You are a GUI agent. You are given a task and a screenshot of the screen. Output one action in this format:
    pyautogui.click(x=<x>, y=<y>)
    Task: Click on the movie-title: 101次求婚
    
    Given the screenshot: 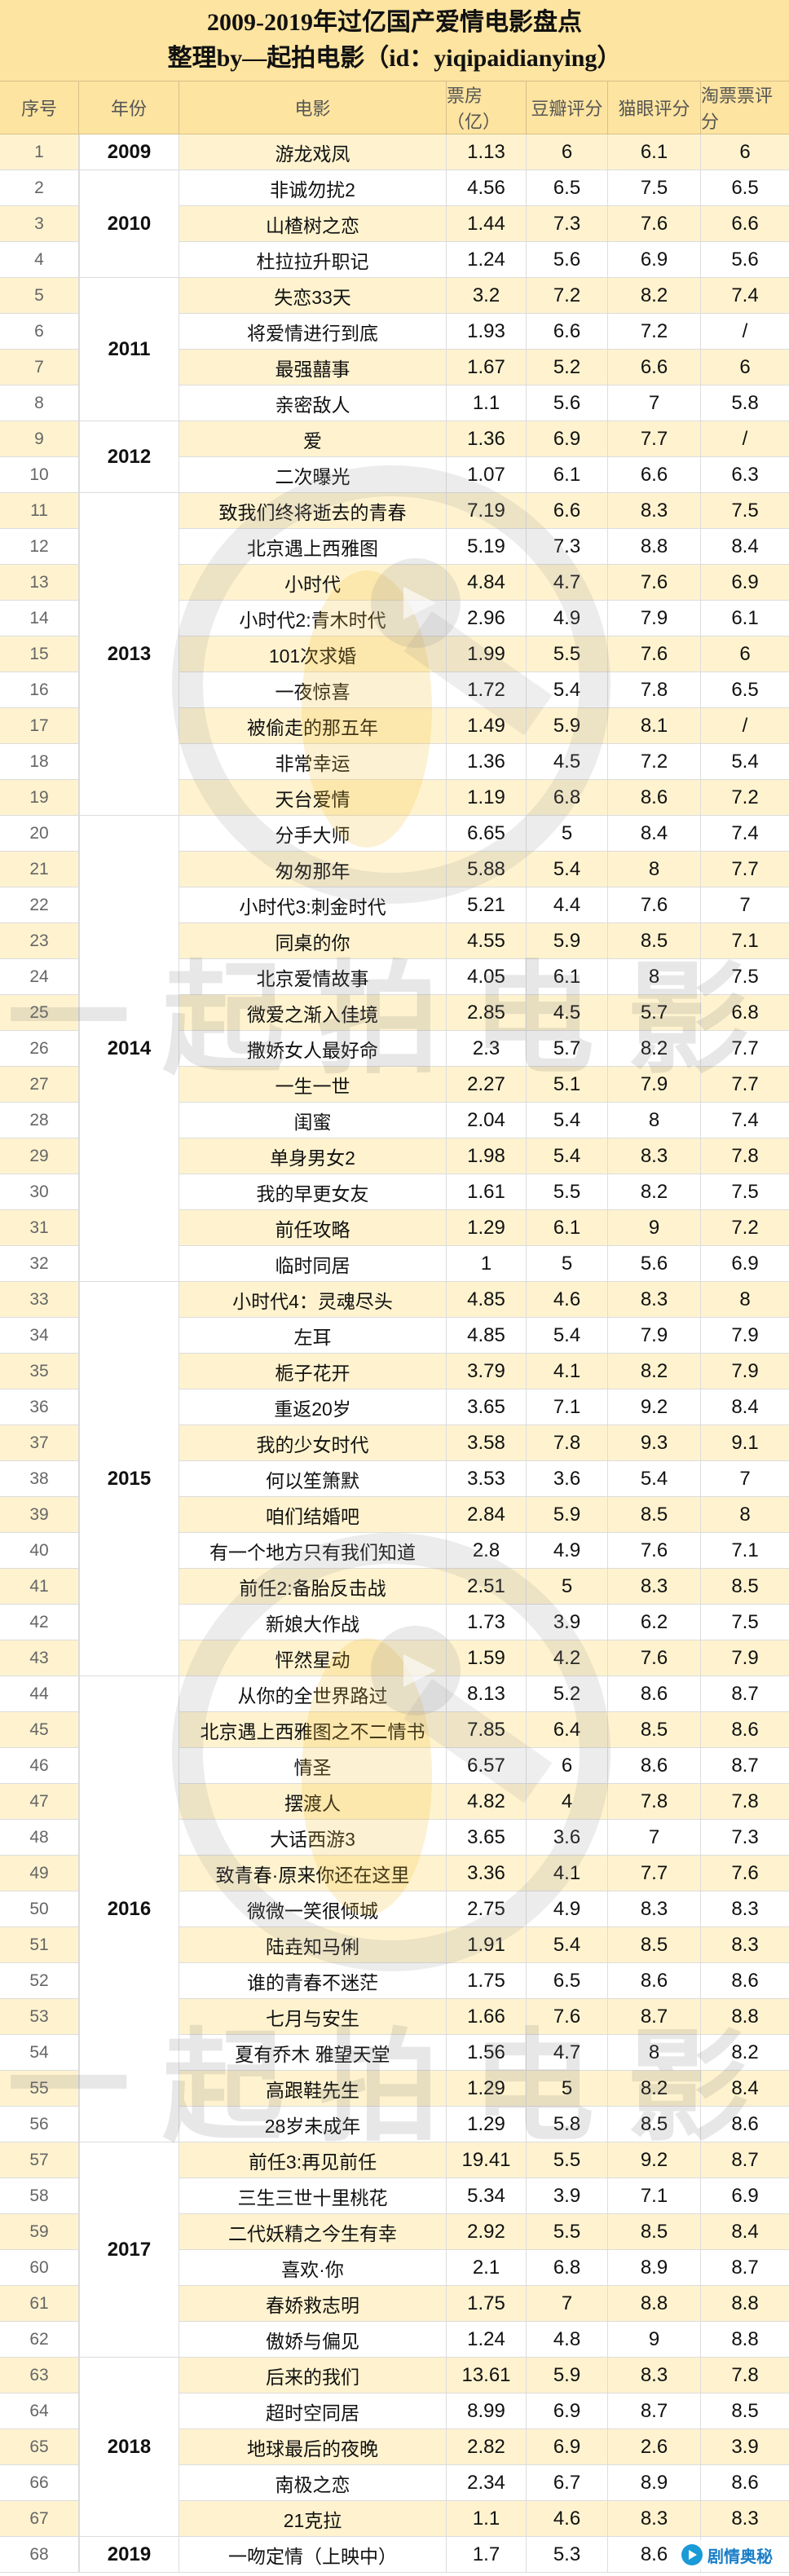 What is the action you would take?
    pyautogui.click(x=313, y=654)
    